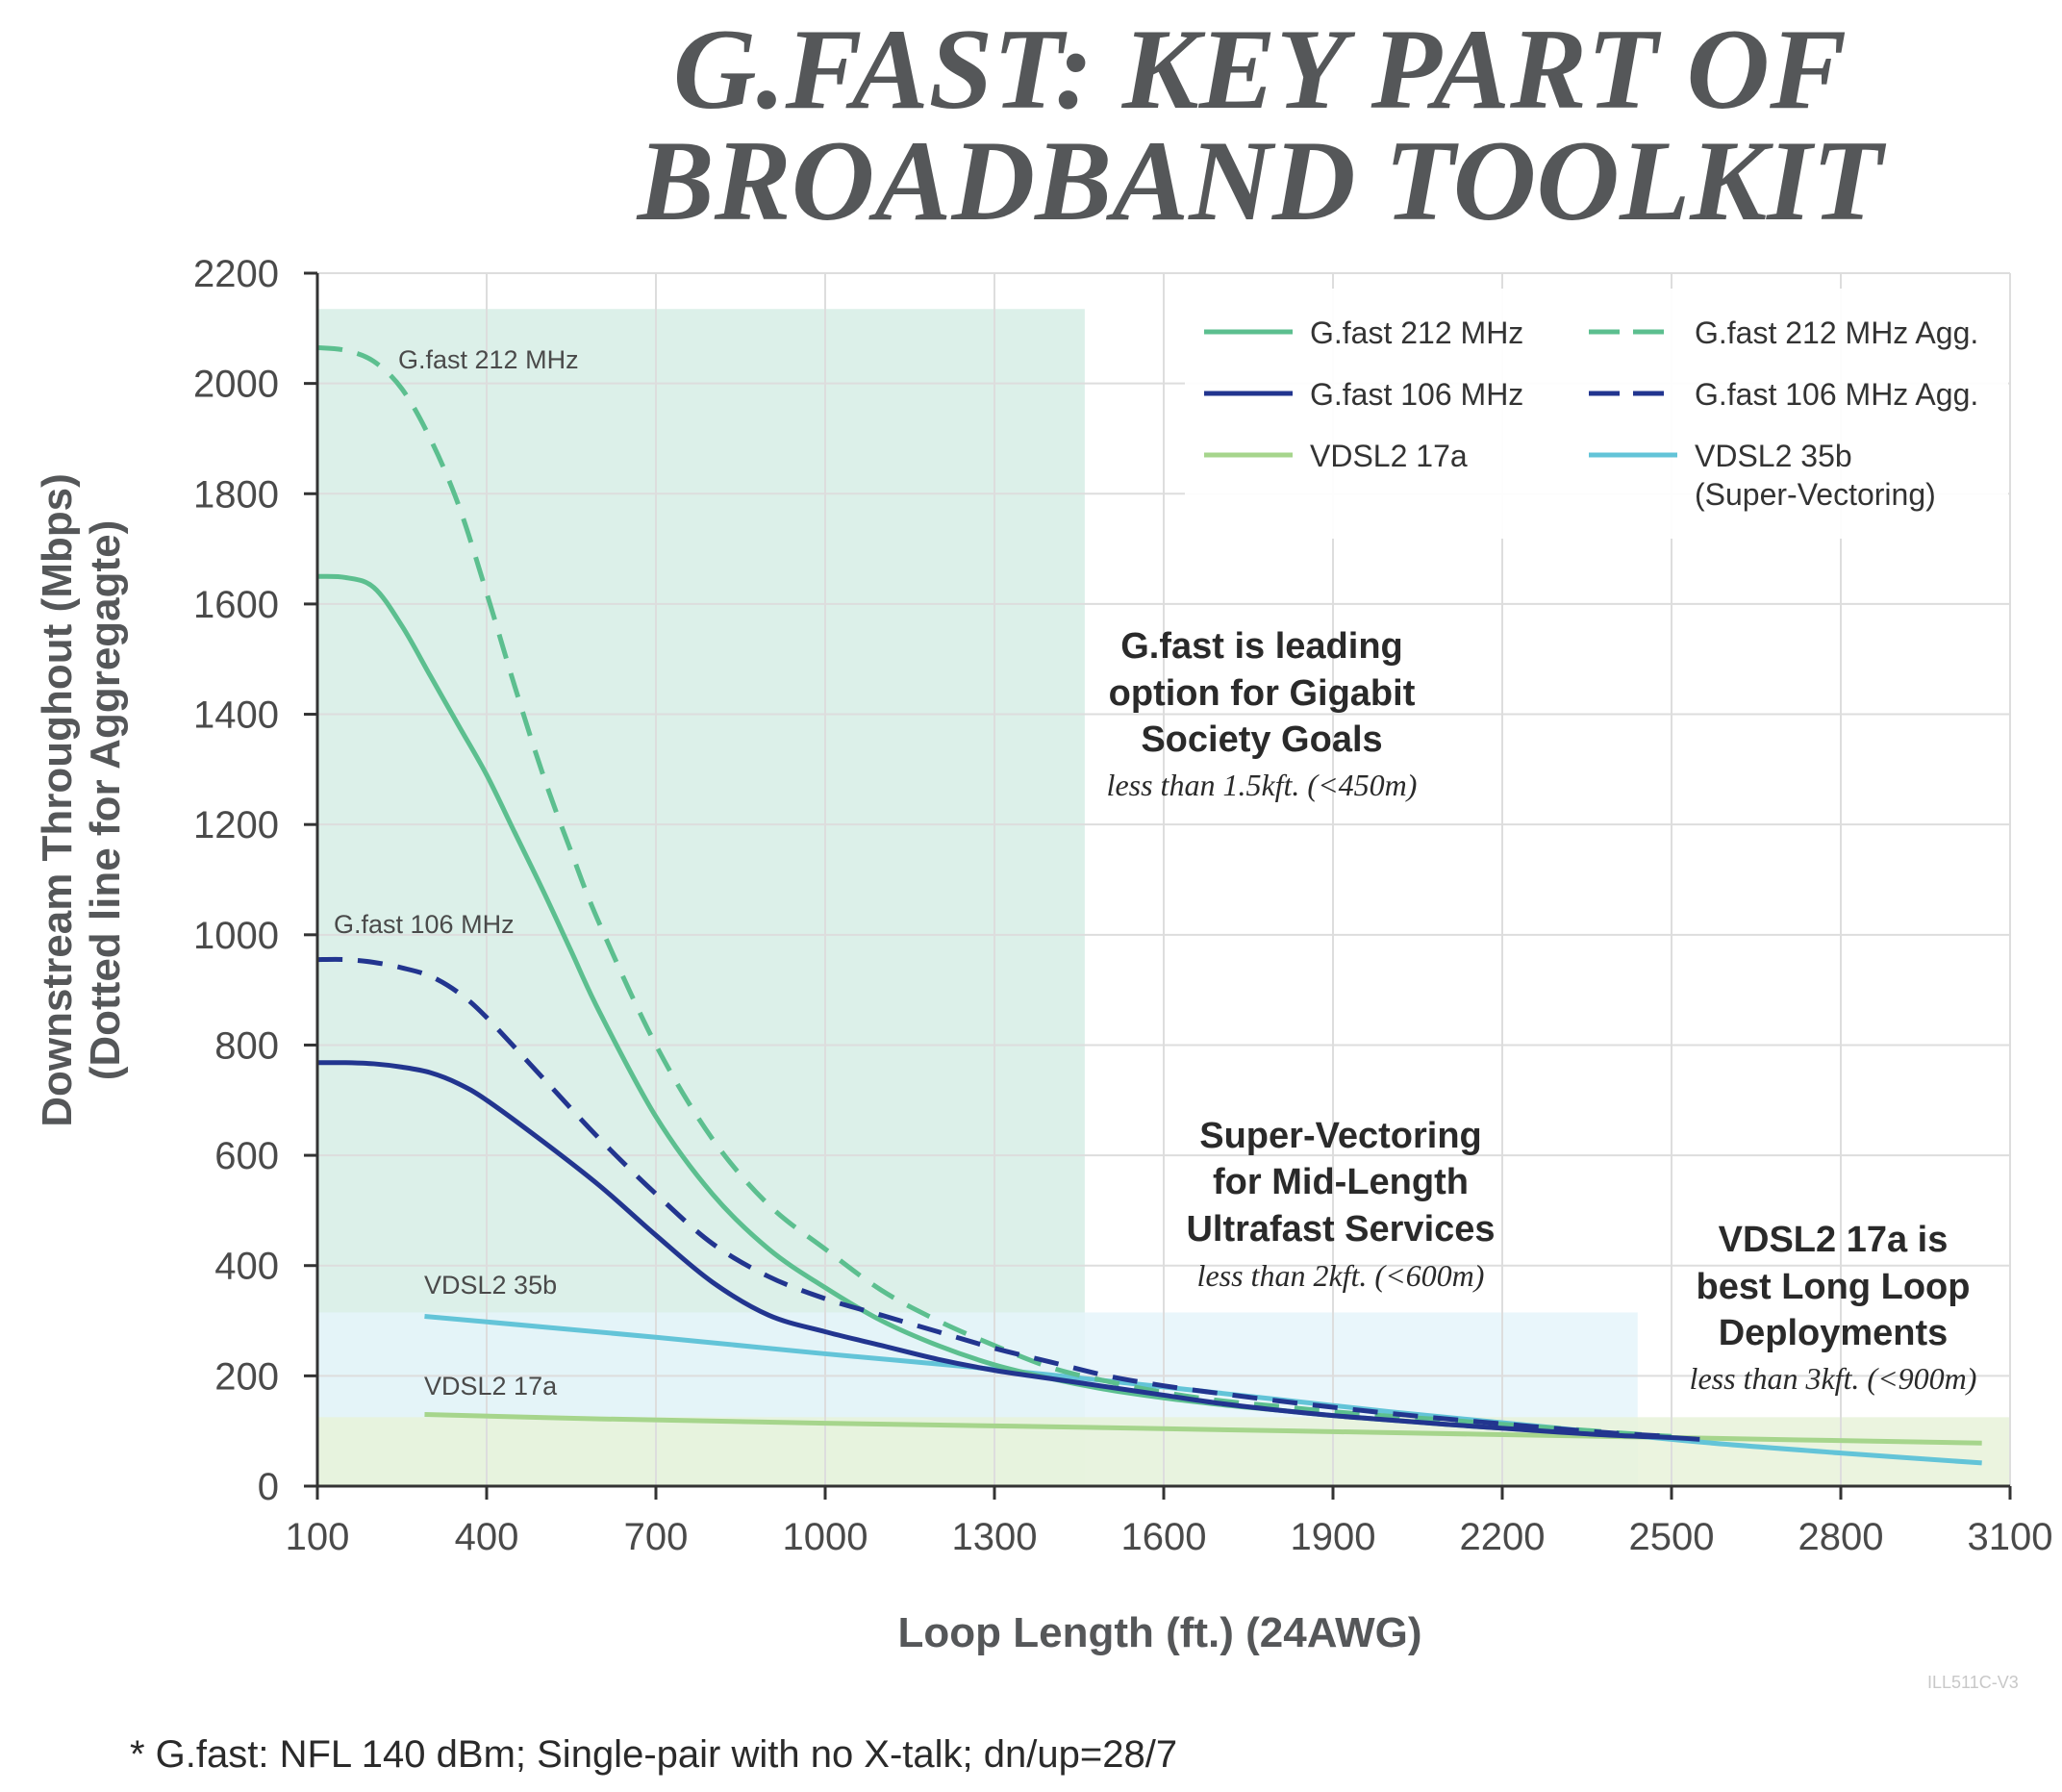  What do you see at coordinates (489, 359) in the screenshot?
I see `label-gfast-212: G.fast 212 MHz` at bounding box center [489, 359].